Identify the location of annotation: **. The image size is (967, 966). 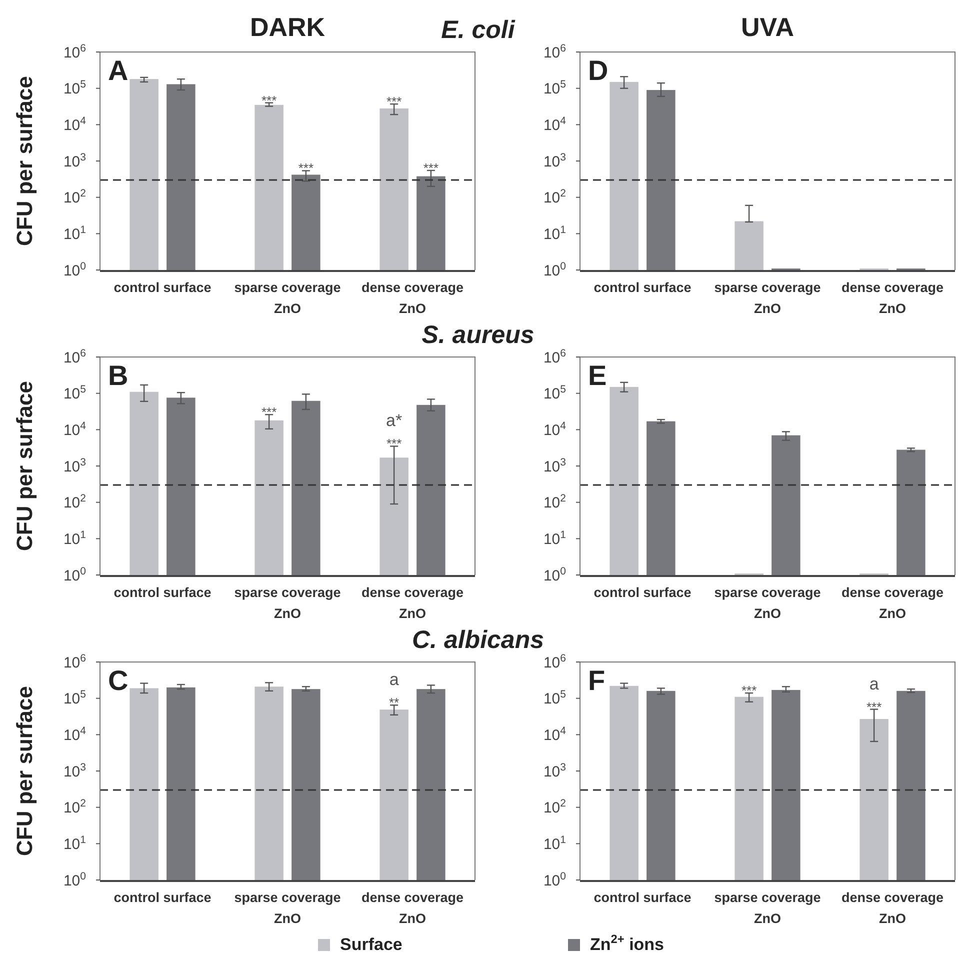
(394, 702).